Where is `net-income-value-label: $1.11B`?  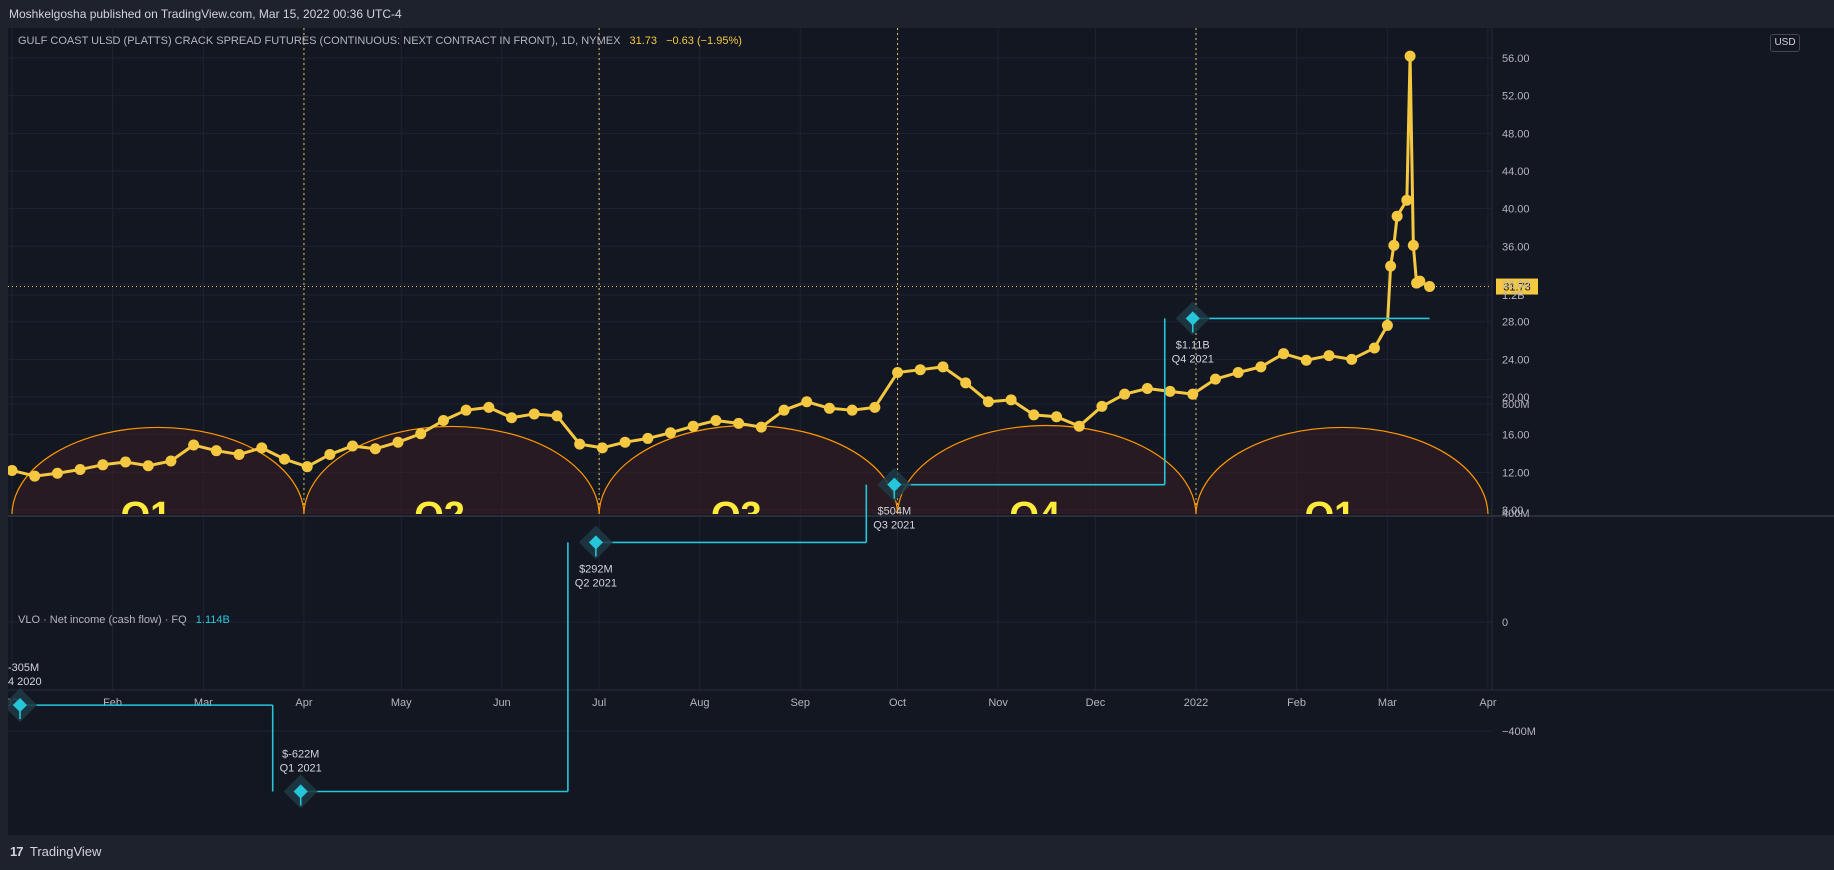
net-income-value-label: $1.11B is located at coordinates (1193, 345).